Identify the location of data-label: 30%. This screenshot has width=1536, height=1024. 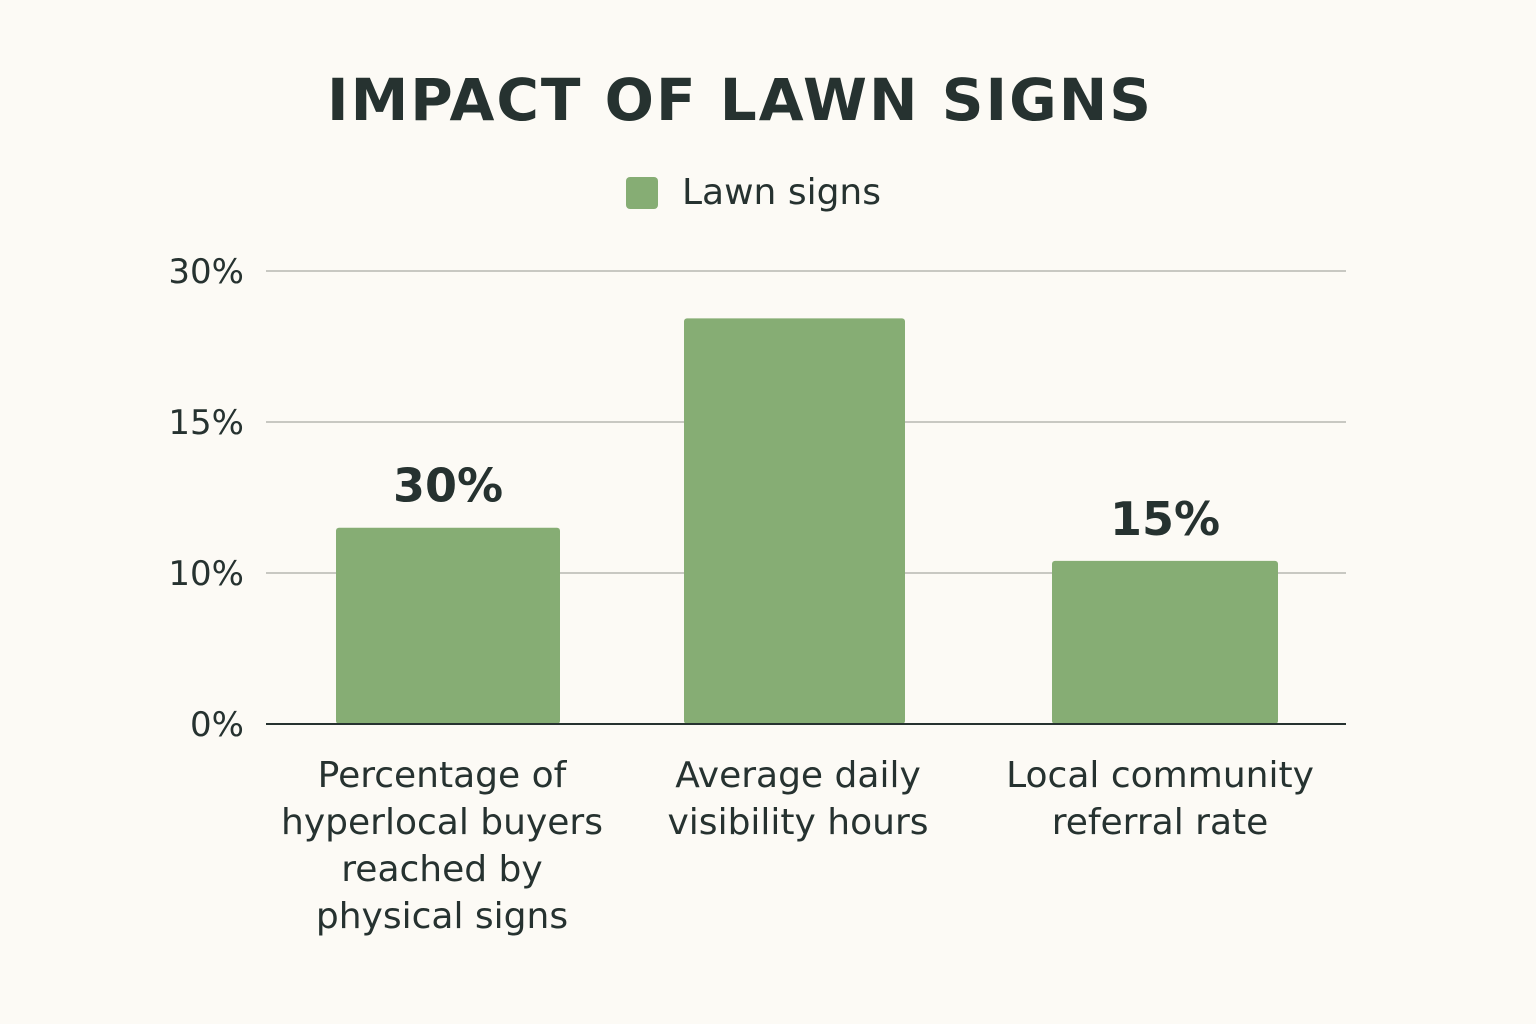
(448, 486).